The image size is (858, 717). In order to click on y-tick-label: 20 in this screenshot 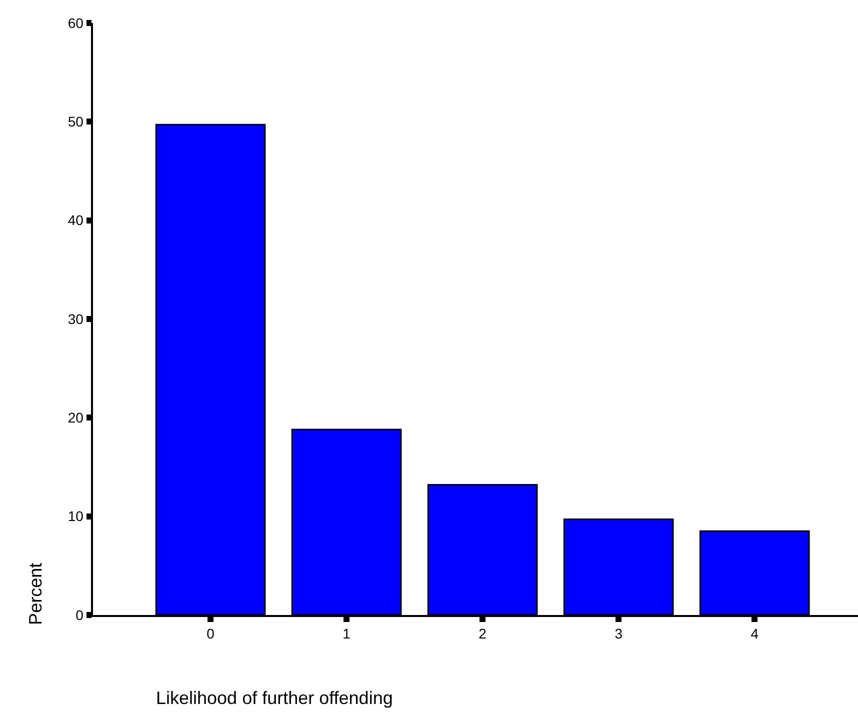, I will do `click(76, 418)`.